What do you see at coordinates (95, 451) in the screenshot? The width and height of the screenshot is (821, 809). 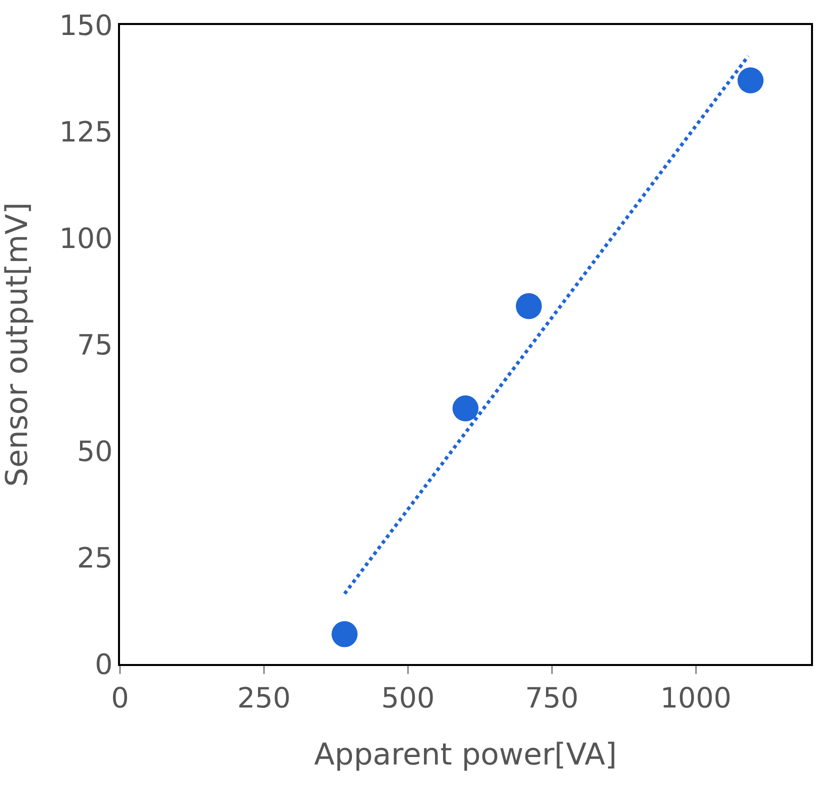 I see `y-tick-label: 50` at bounding box center [95, 451].